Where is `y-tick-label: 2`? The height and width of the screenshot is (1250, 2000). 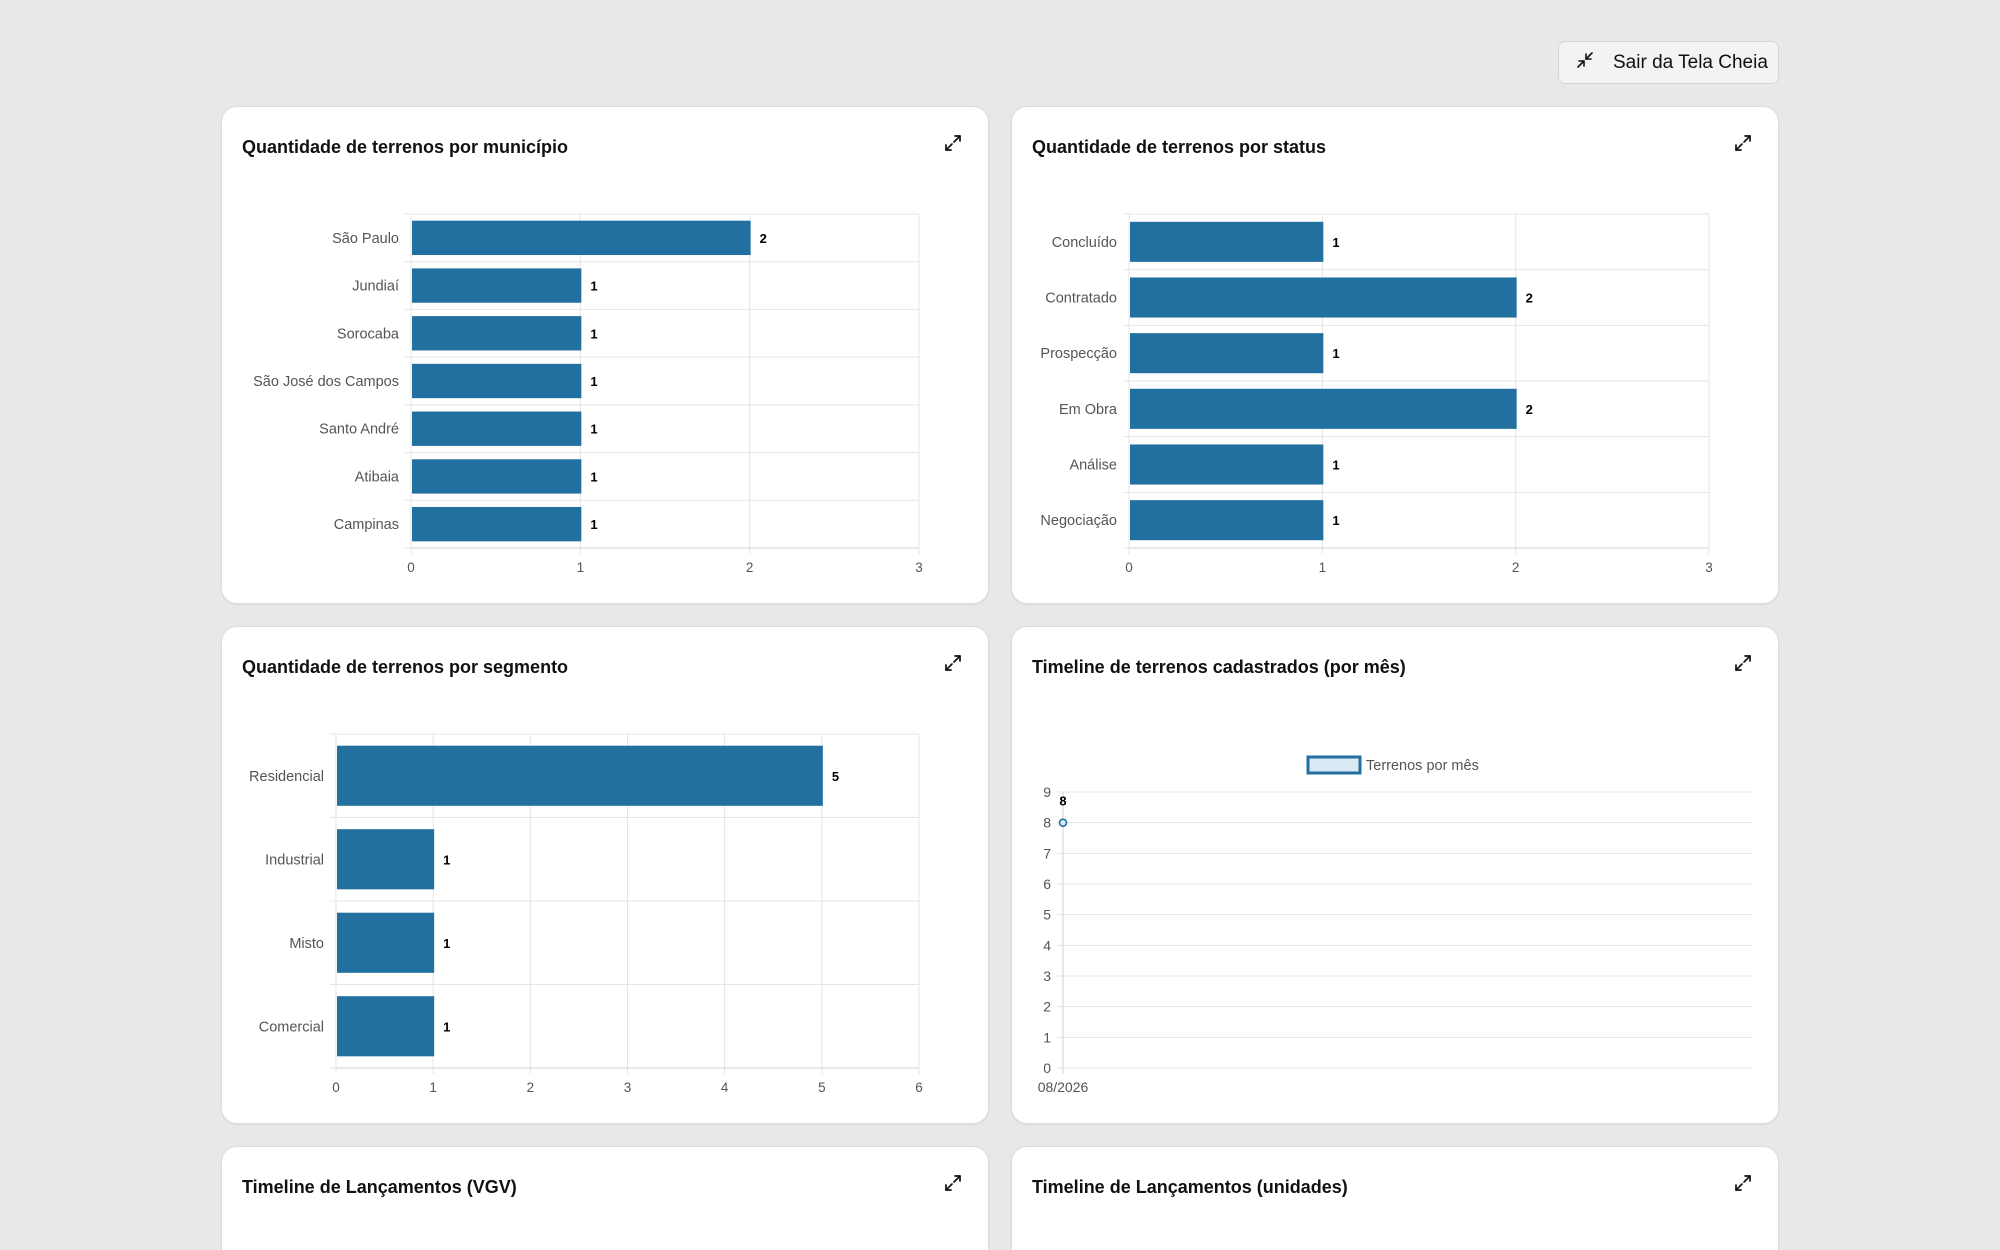
y-tick-label: 2 is located at coordinates (1047, 1007).